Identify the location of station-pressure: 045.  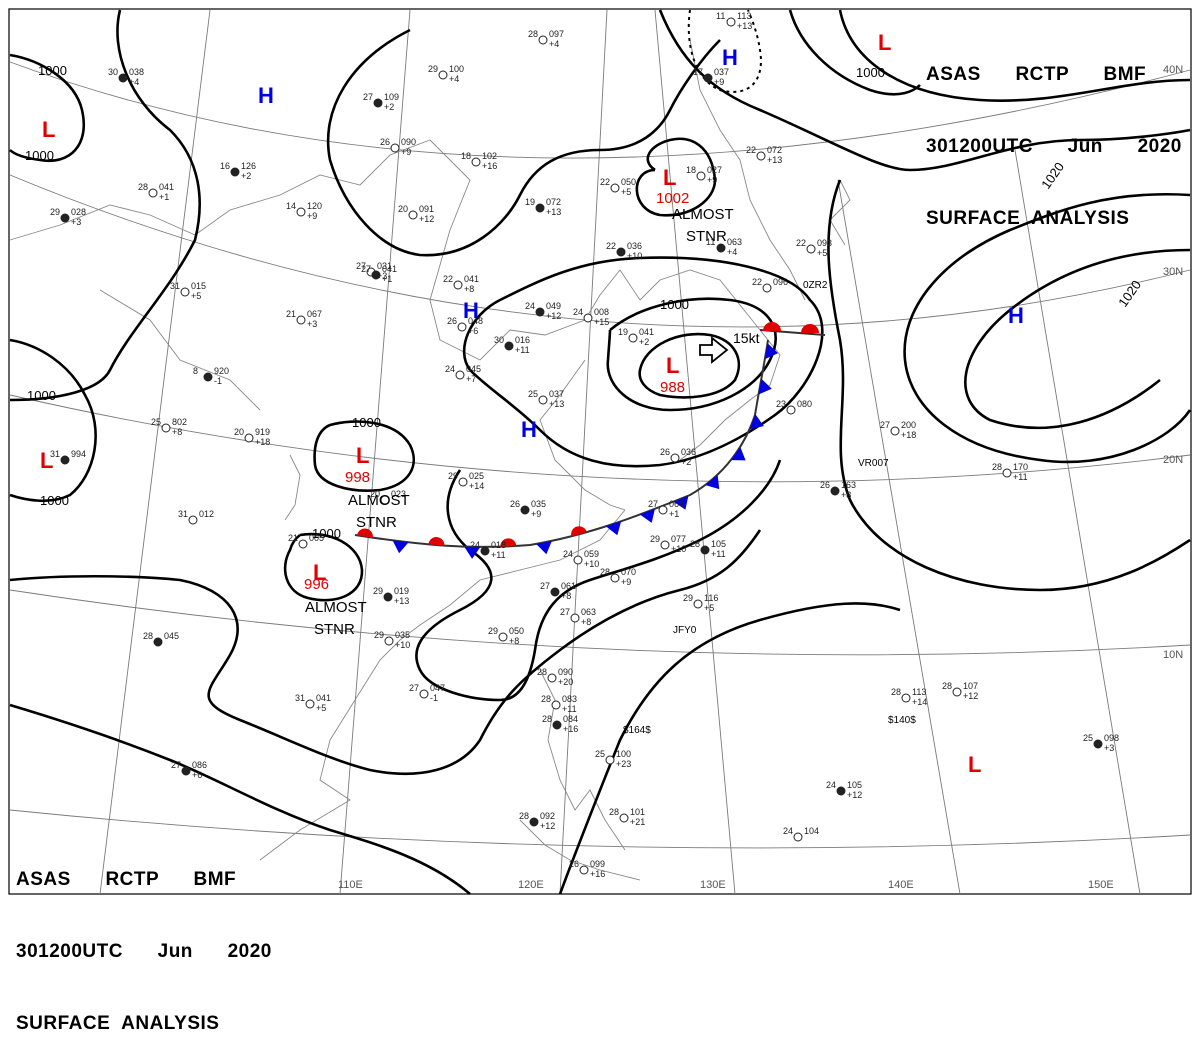
(171, 636).